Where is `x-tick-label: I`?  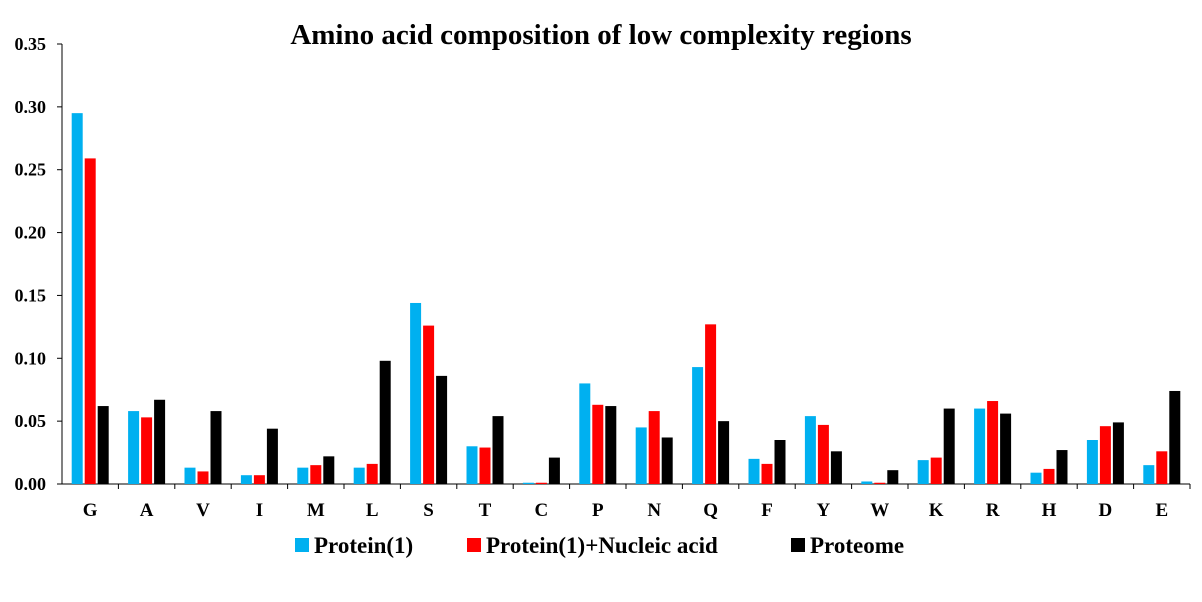 x-tick-label: I is located at coordinates (259, 510).